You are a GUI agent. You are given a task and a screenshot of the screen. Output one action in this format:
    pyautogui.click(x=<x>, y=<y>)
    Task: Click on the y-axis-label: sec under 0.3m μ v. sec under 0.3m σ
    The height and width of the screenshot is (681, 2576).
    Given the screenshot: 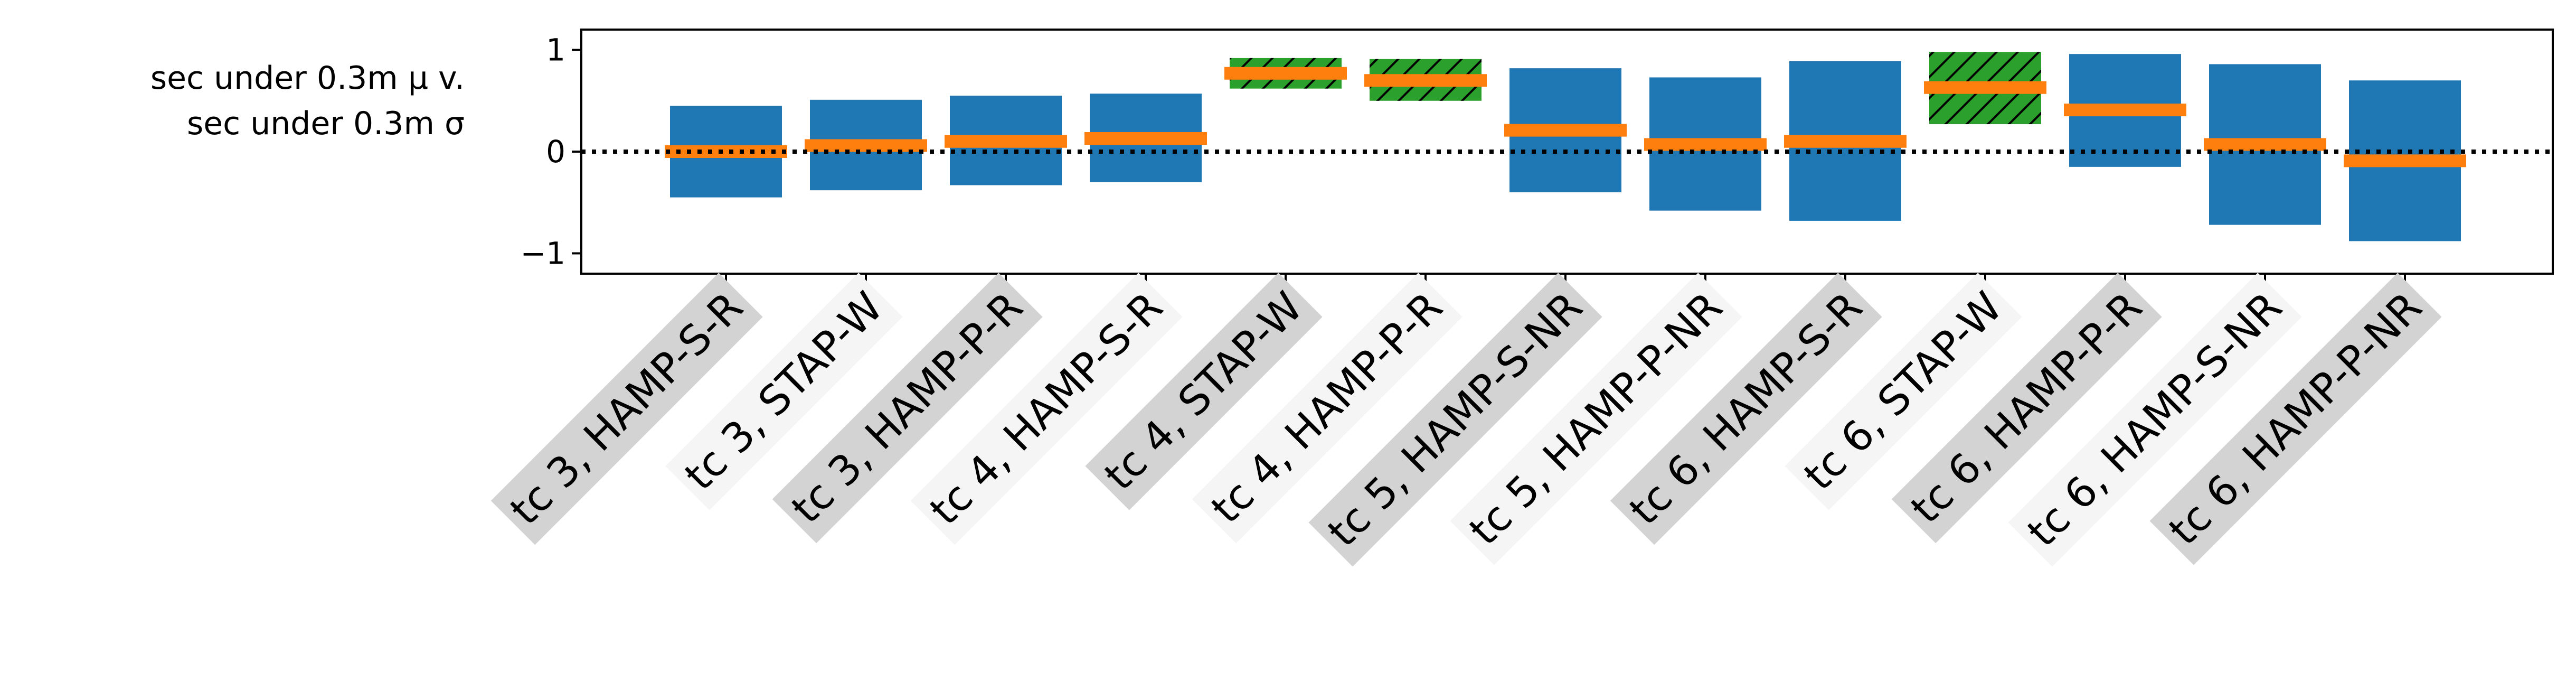 What is the action you would take?
    pyautogui.click(x=307, y=101)
    